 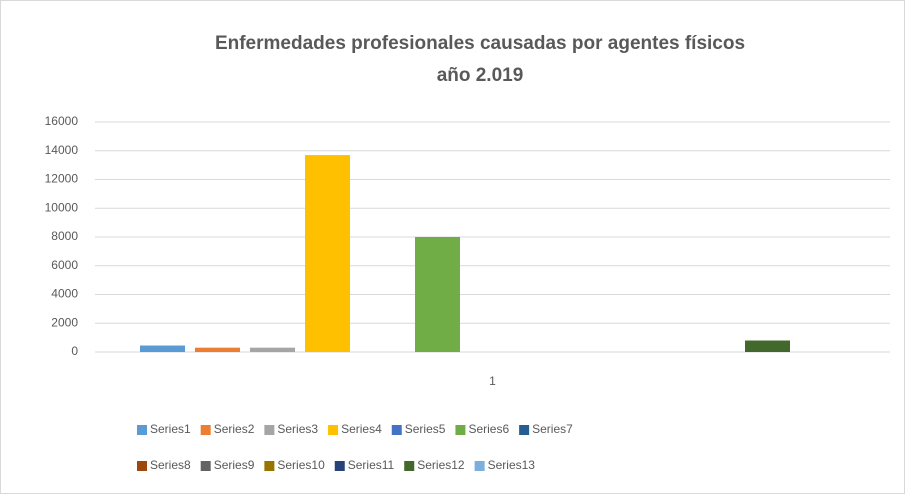 I want to click on legend-label: Series6, so click(x=488, y=429).